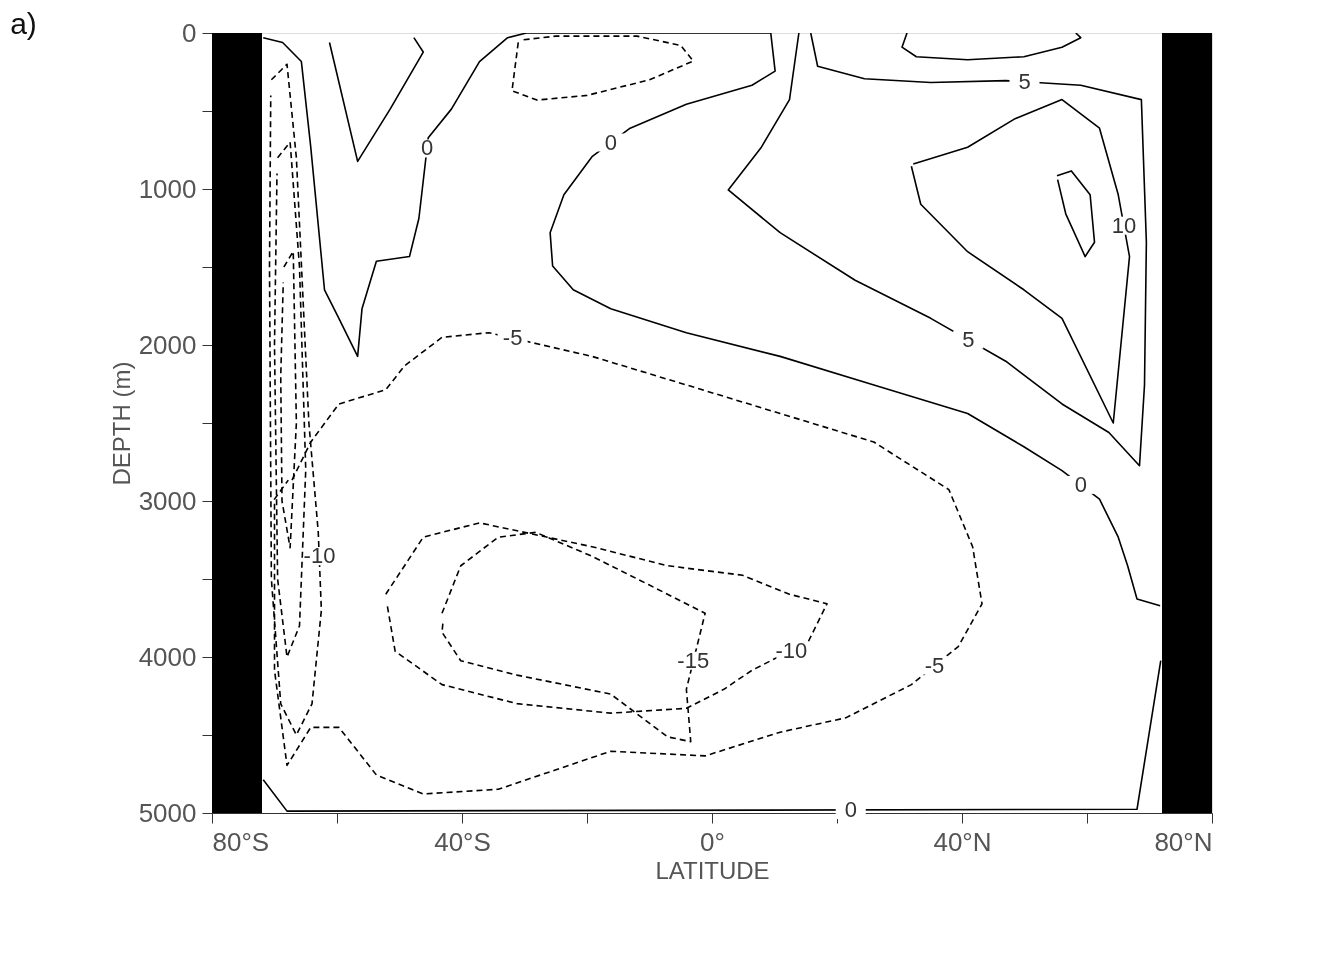 Image resolution: width=1317 pixels, height=968 pixels. I want to click on y-axis-title: DEPTH (m), so click(121, 423).